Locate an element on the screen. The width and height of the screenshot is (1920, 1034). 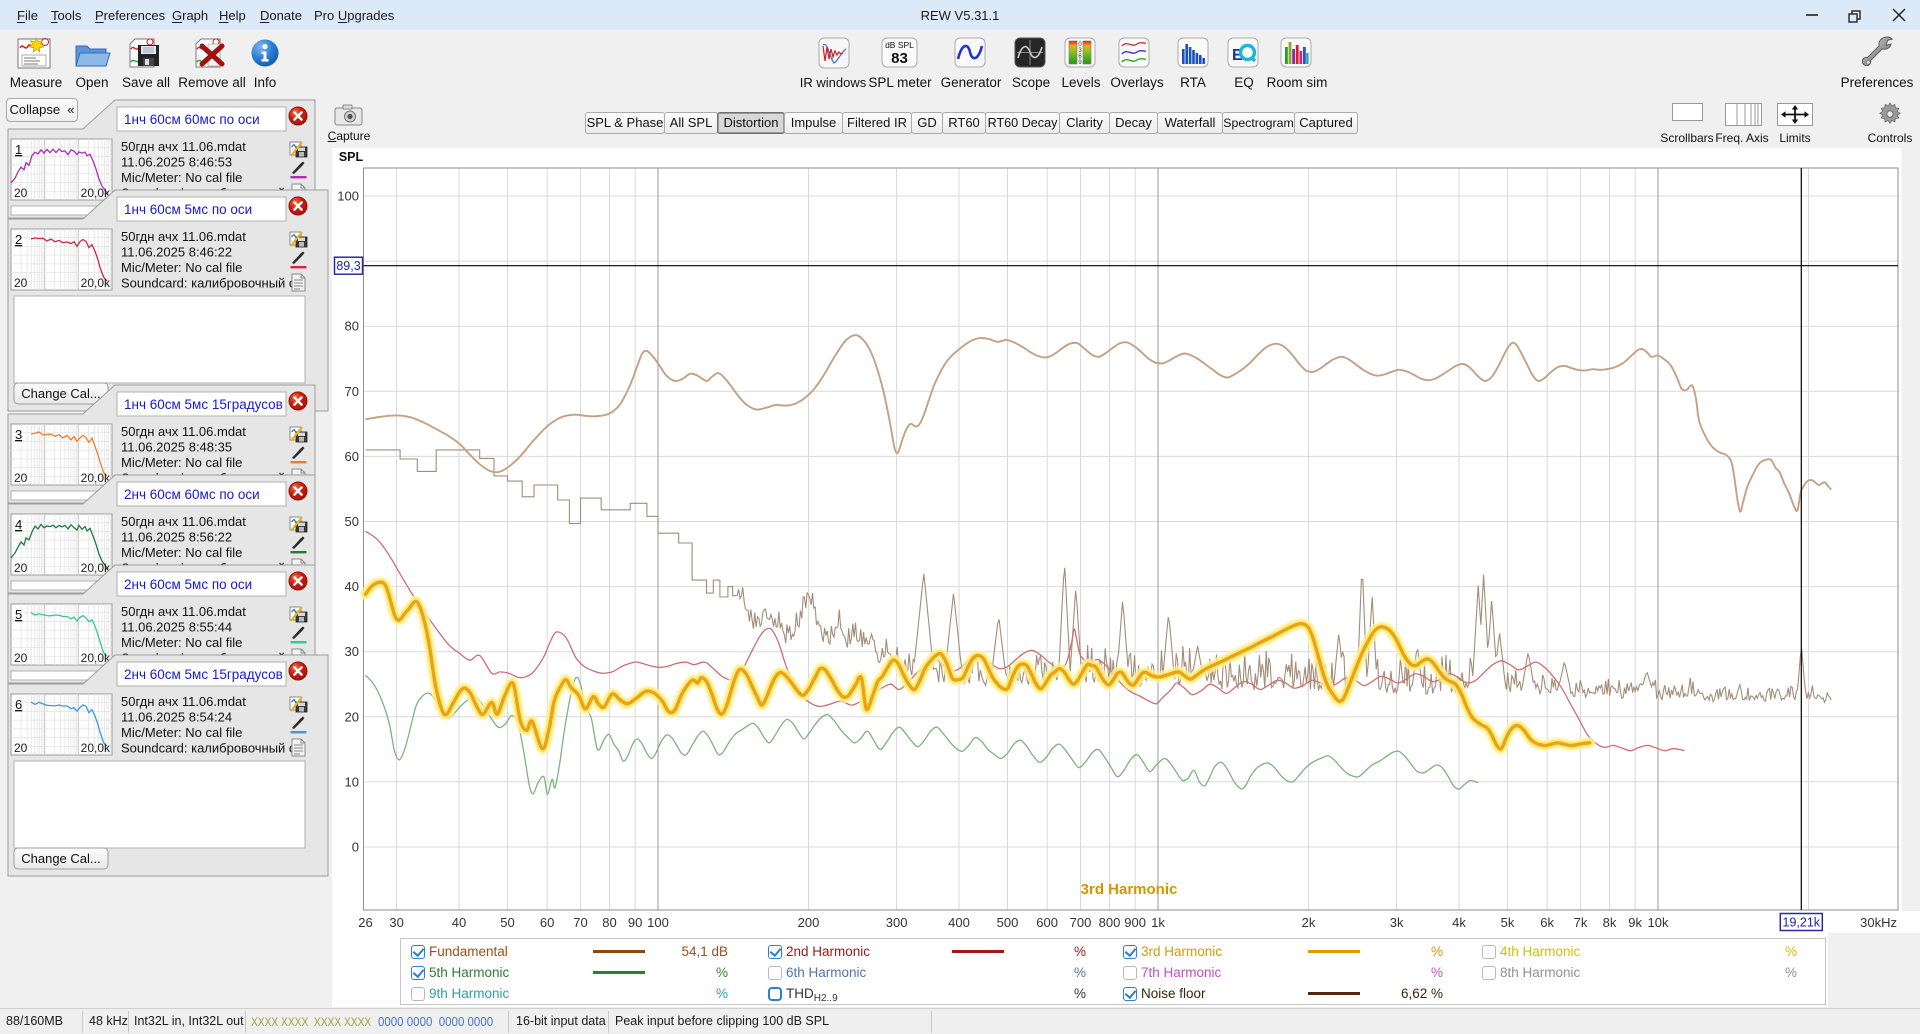
svg-text: 7k is located at coordinates (1581, 922).